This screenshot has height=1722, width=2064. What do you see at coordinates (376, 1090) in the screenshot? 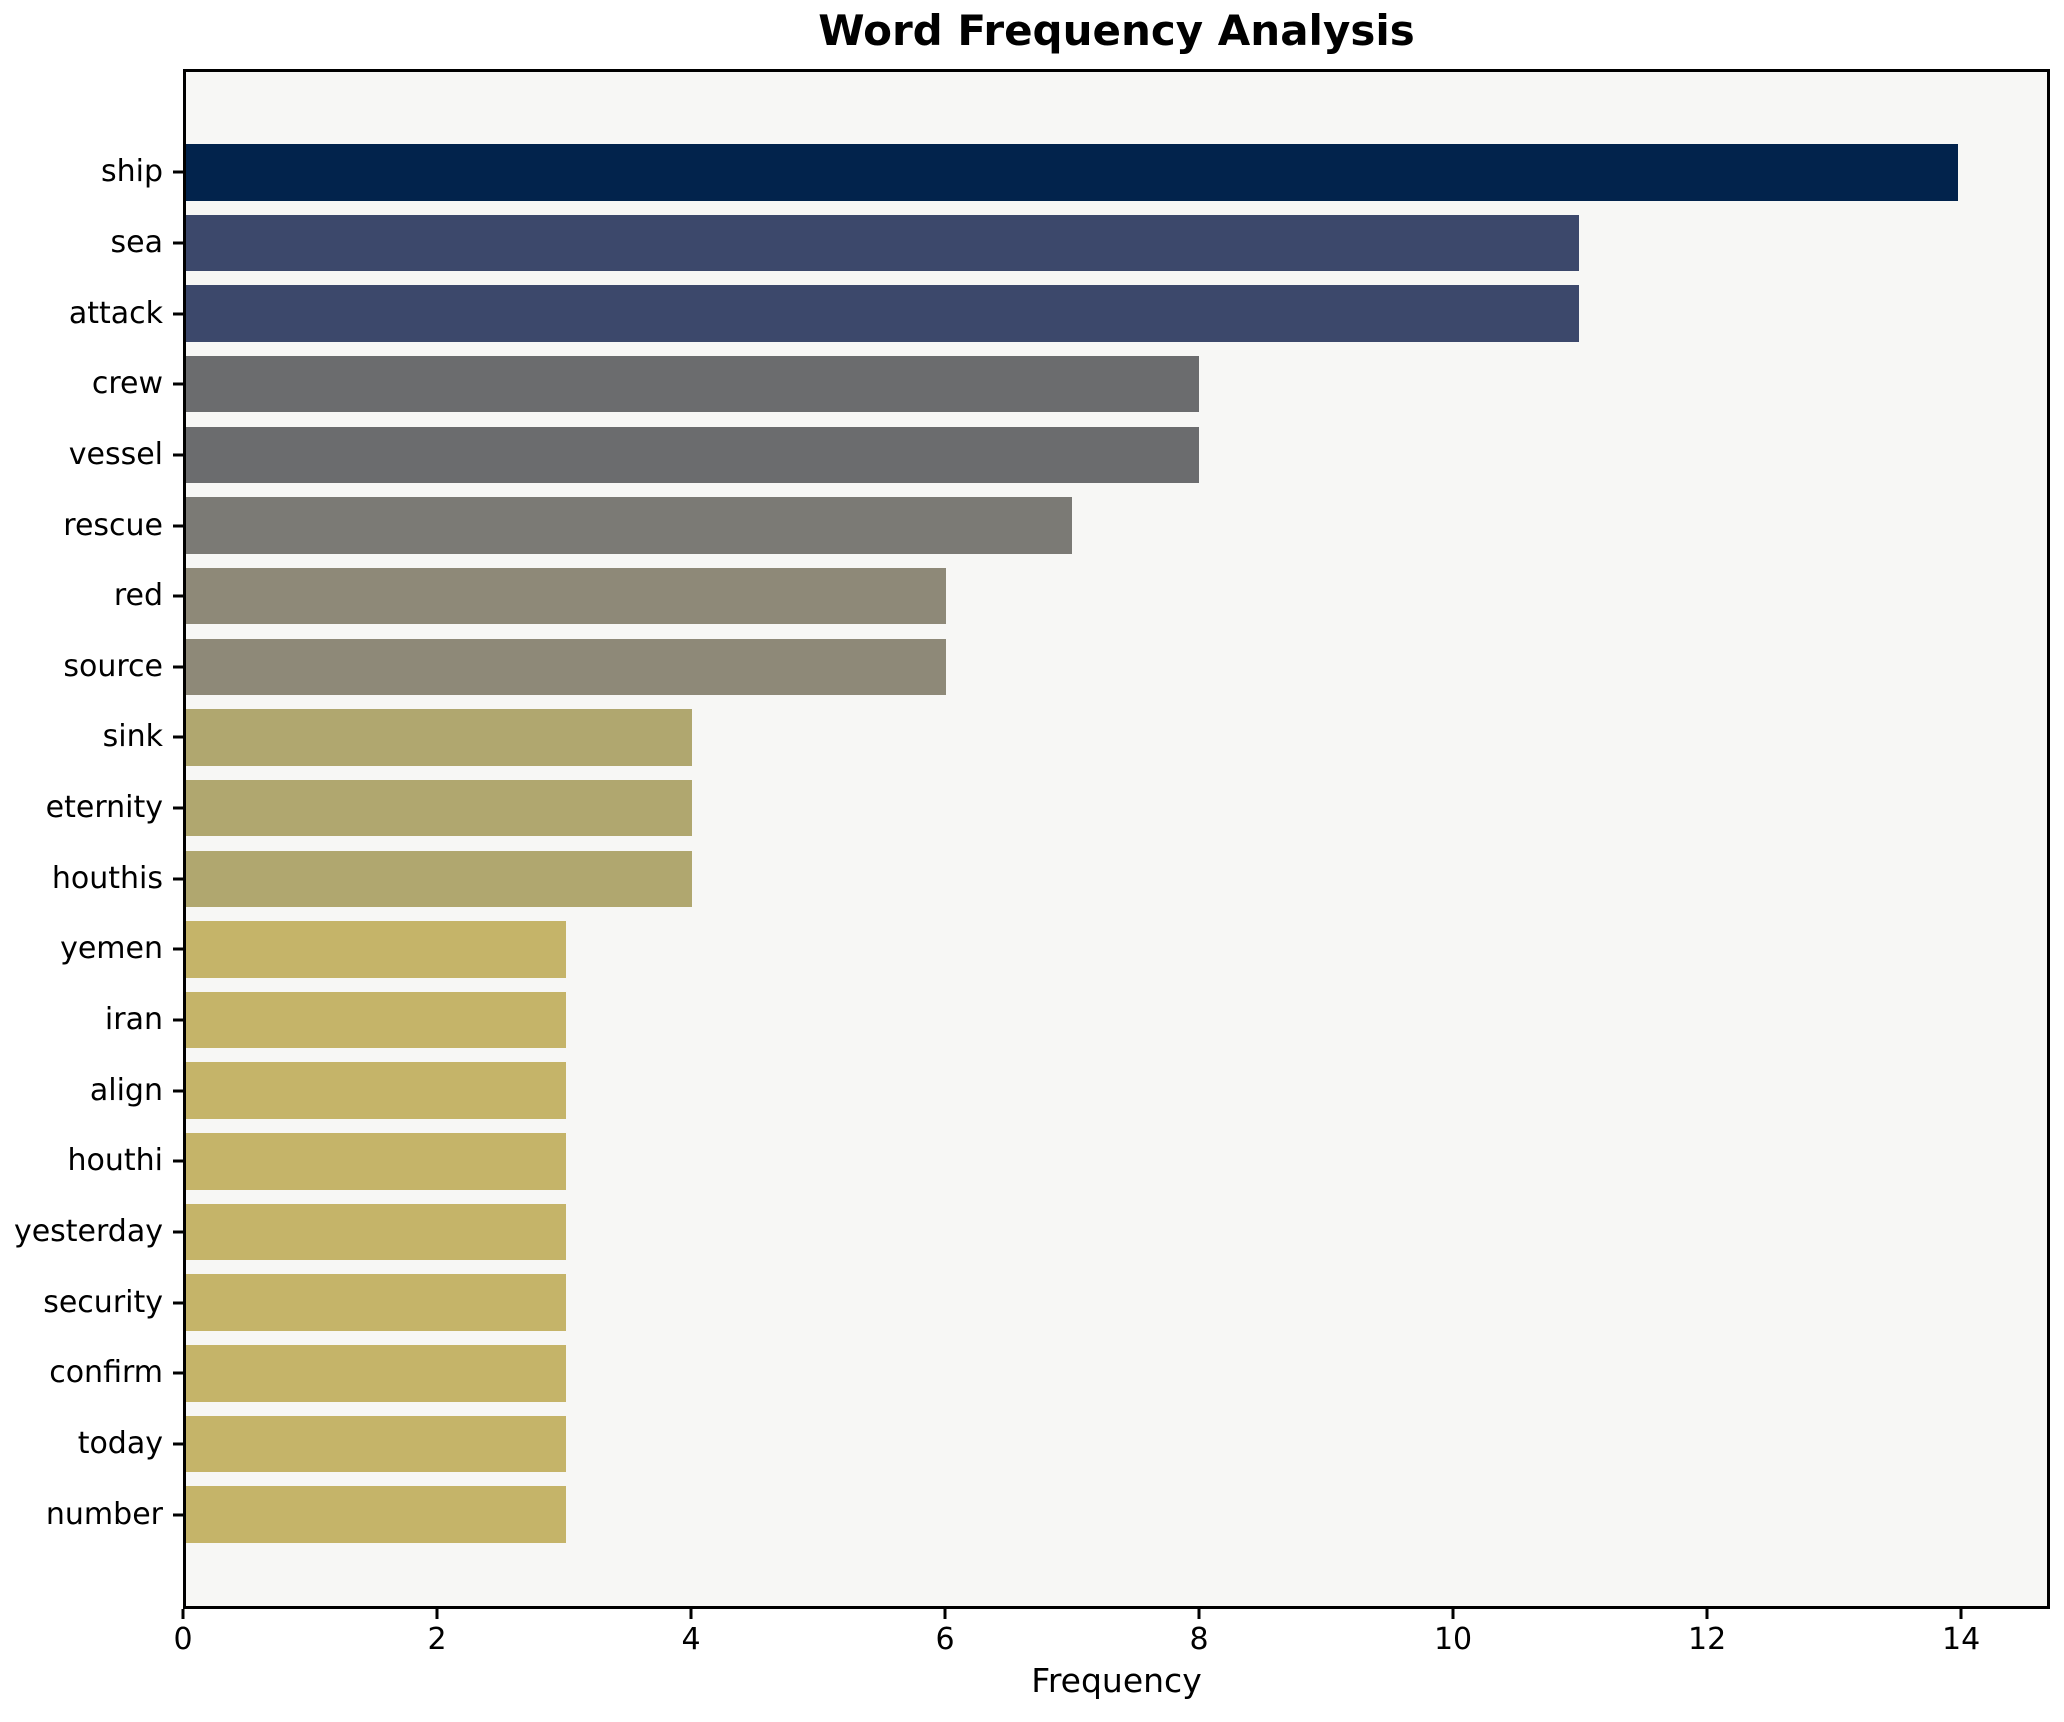
I see `bar-align` at bounding box center [376, 1090].